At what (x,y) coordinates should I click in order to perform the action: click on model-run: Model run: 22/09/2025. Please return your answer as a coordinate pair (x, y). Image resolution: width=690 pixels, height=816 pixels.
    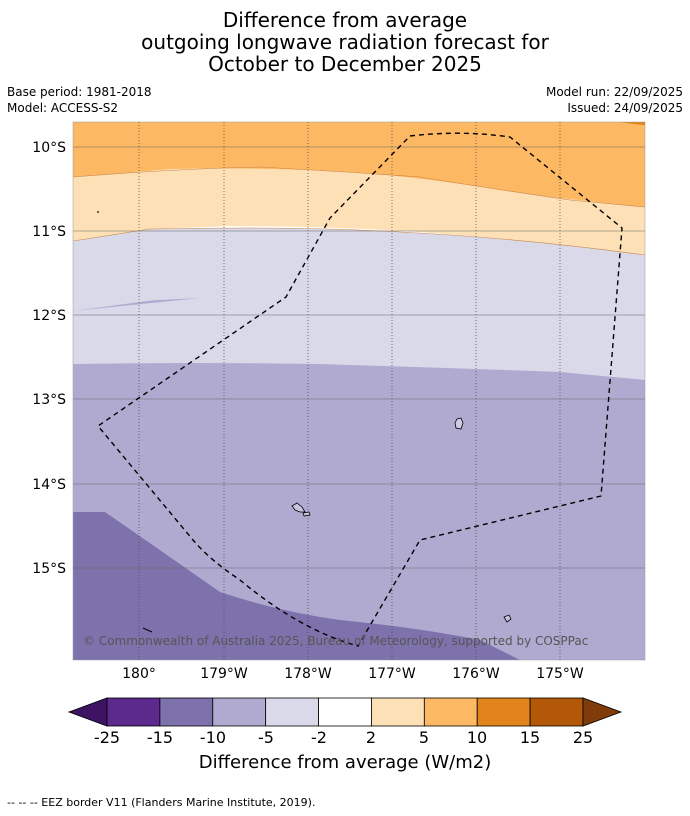
    Looking at the image, I should click on (614, 92).